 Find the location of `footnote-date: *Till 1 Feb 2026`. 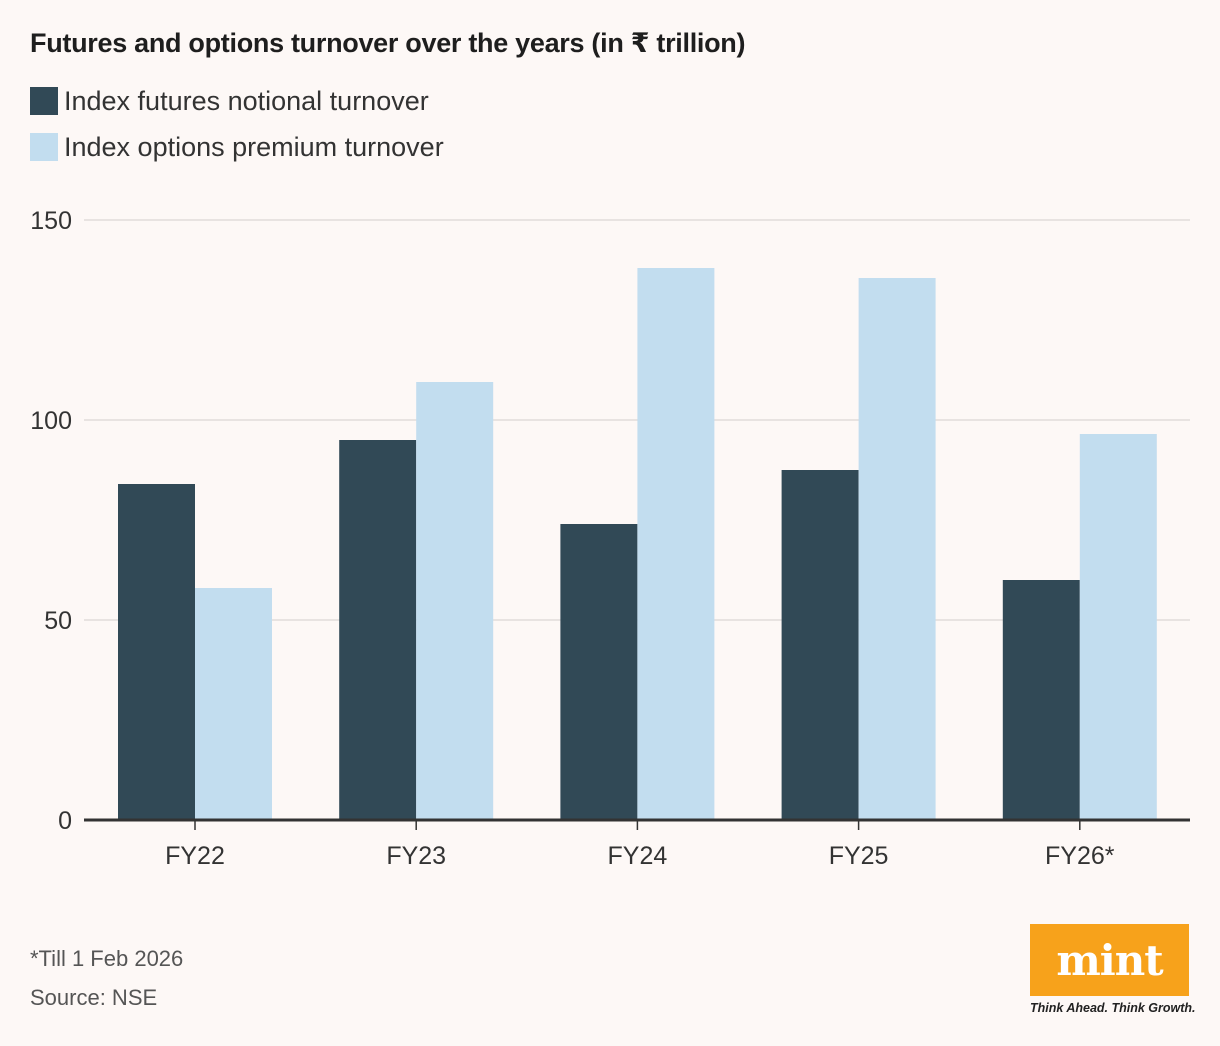

footnote-date: *Till 1 Feb 2026 is located at coordinates (107, 958).